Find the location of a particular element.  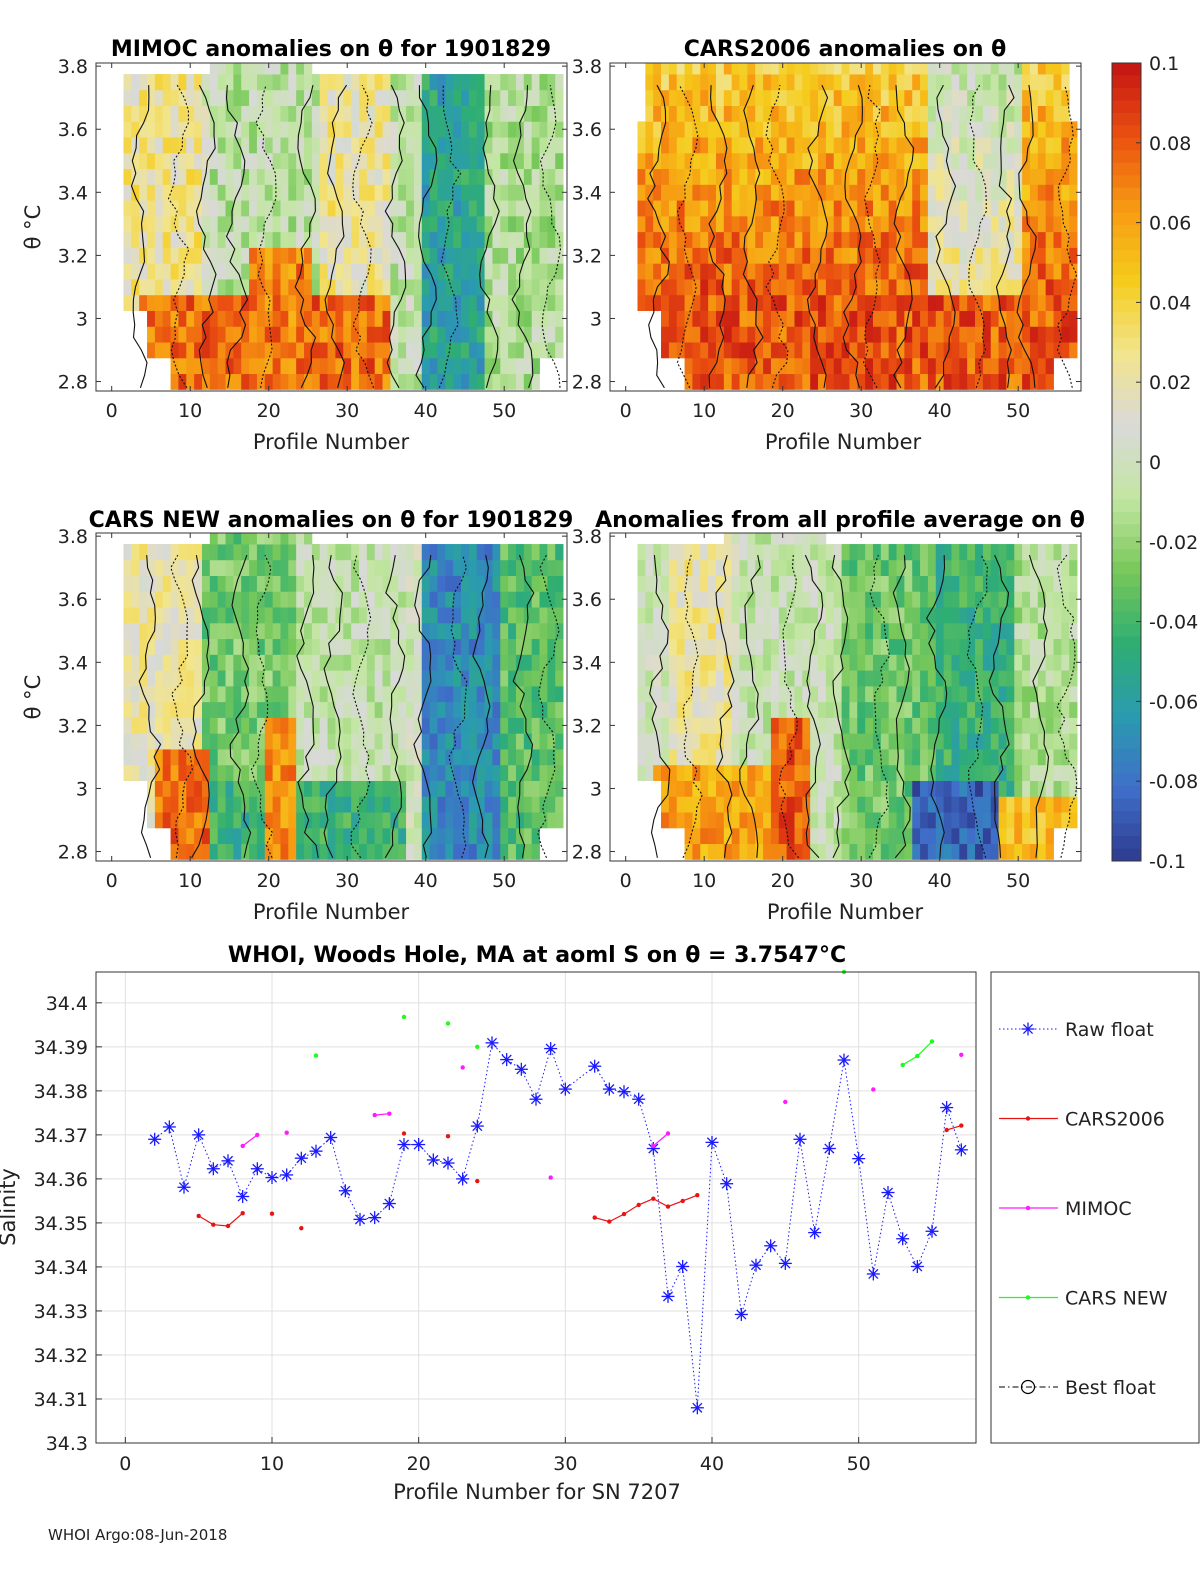

y-tick-label: 3 is located at coordinates (82, 789).